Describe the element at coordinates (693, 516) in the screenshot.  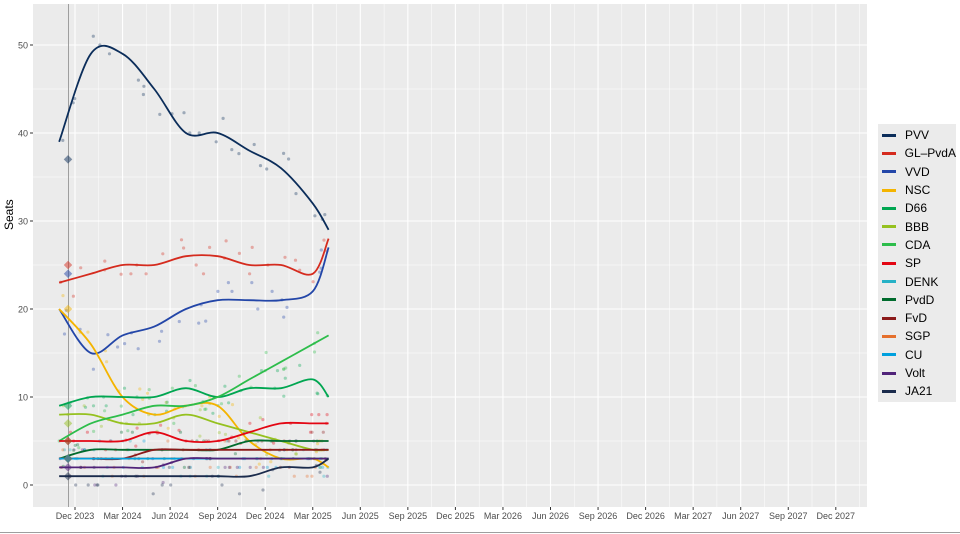
I see `x-tick-label: Mar 2027` at that location.